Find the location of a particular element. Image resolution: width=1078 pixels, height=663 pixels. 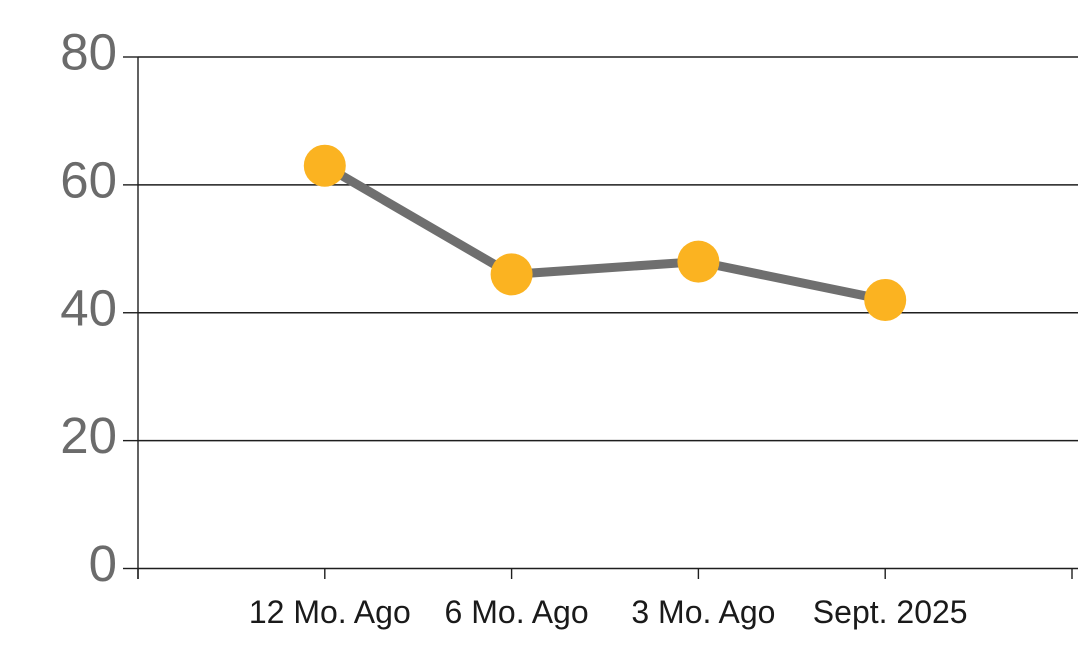

x-axis-tick-label: 3 Mo. Ago is located at coordinates (703, 612).